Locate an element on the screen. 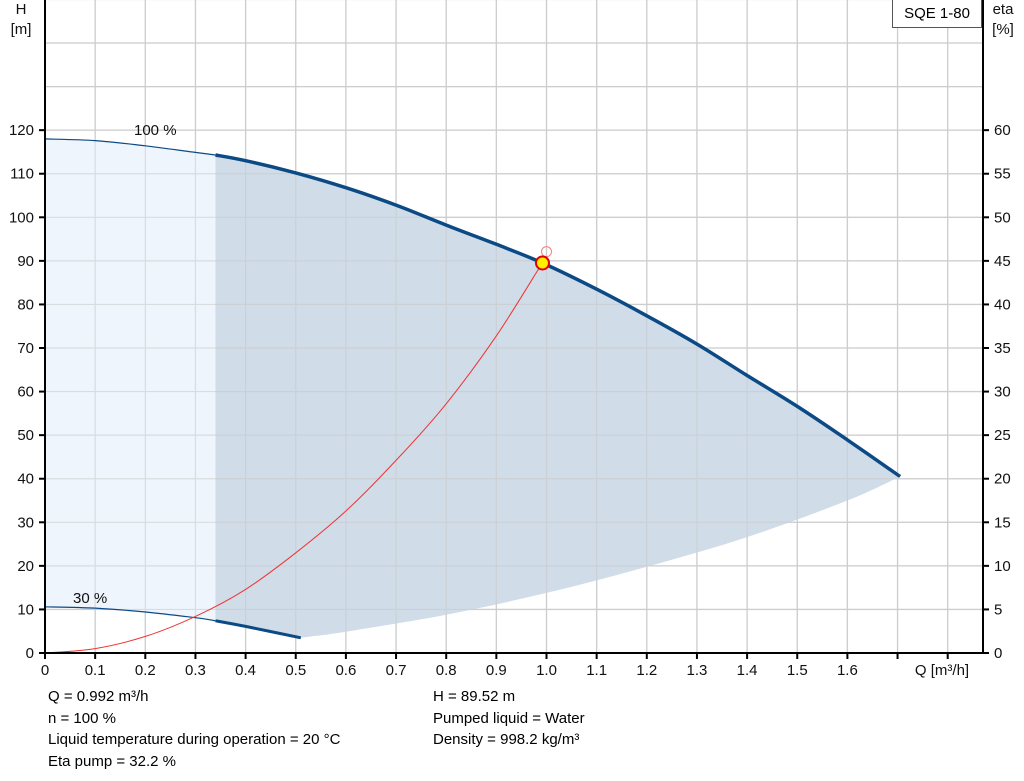 Image resolution: width=1024 pixels, height=781 pixels. y-left-tick-label: 50 is located at coordinates (25, 435).